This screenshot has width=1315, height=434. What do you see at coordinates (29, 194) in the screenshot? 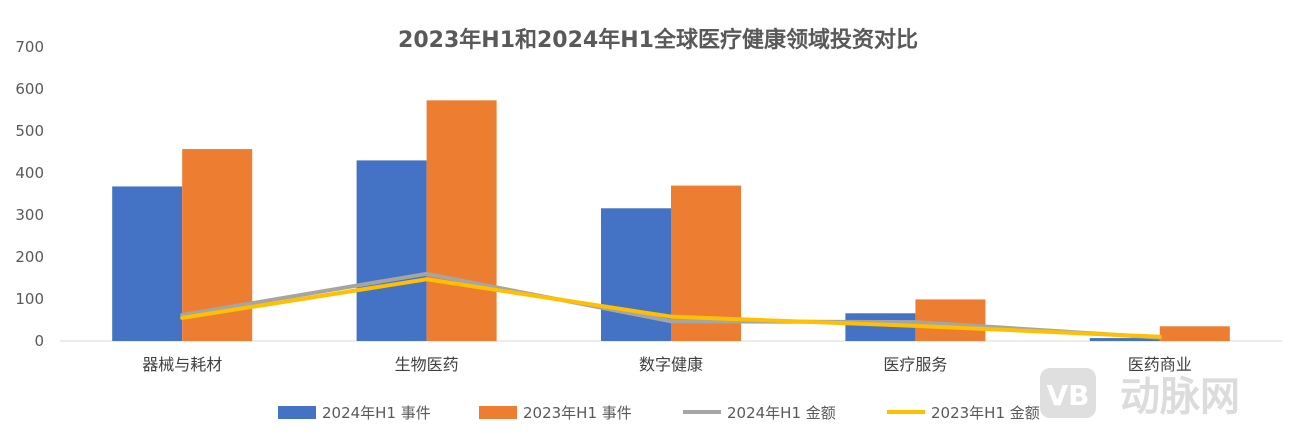
I see `y-axis-ticks: 0 100 200 300 400 500 600 700` at bounding box center [29, 194].